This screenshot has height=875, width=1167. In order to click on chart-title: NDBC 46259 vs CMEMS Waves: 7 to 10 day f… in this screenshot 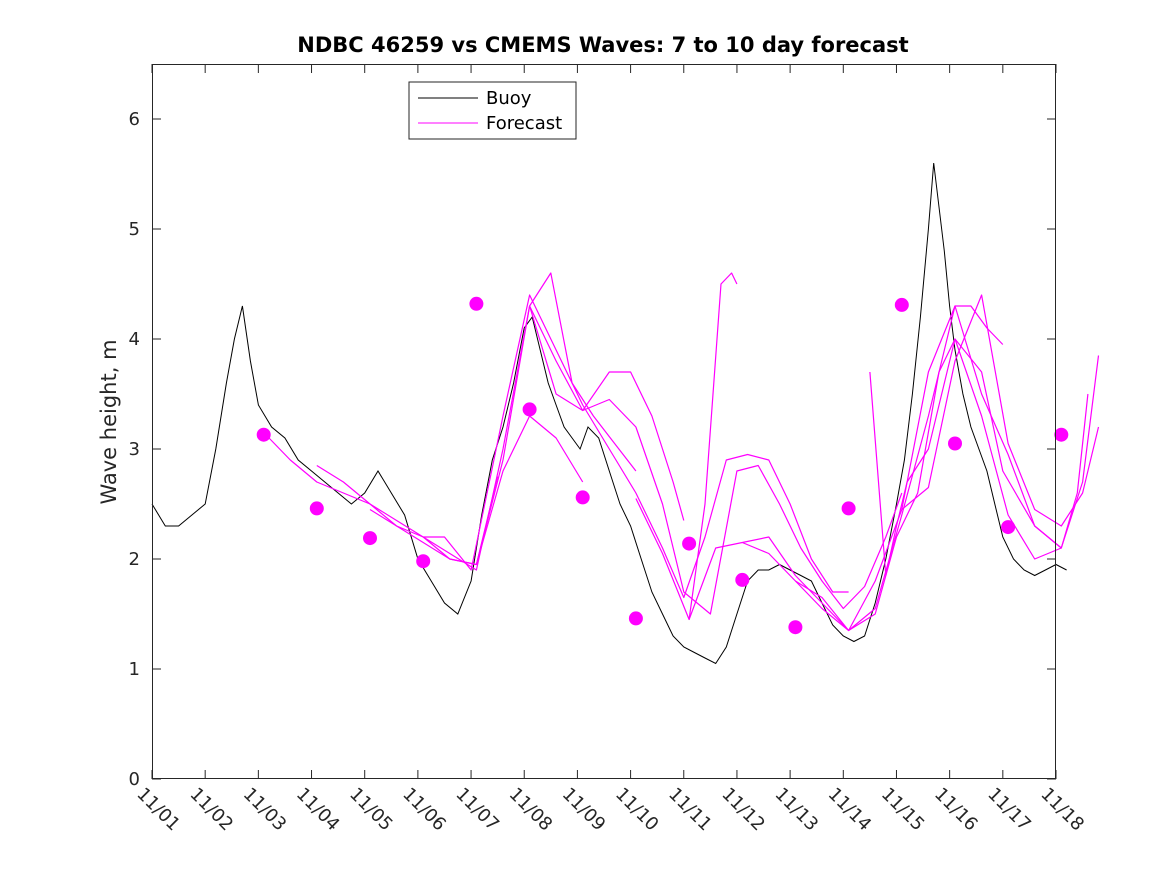, I will do `click(602, 45)`.